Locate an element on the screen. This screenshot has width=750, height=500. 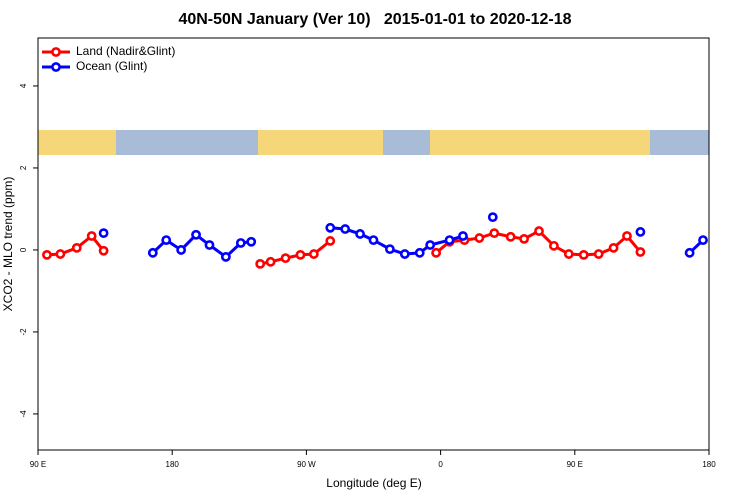
map-strip is located at coordinates (373, 142).